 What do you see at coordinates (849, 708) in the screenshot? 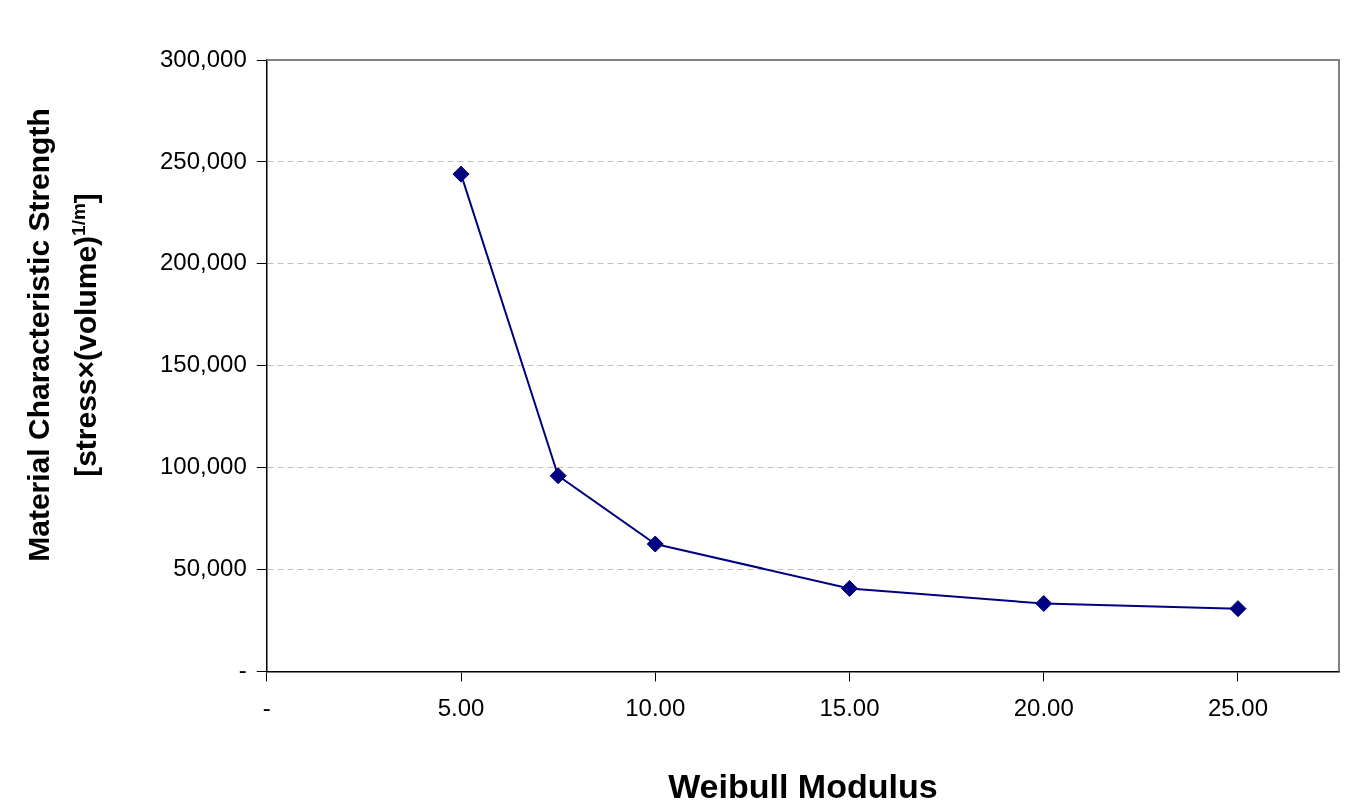
I see `x-tick-label: 15.00` at bounding box center [849, 708].